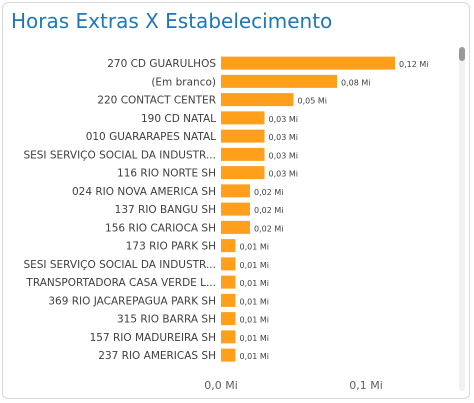 The height and width of the screenshot is (403, 474). What do you see at coordinates (153, 338) in the screenshot?
I see `category-label: 157 RIO MADUREIRA SH` at bounding box center [153, 338].